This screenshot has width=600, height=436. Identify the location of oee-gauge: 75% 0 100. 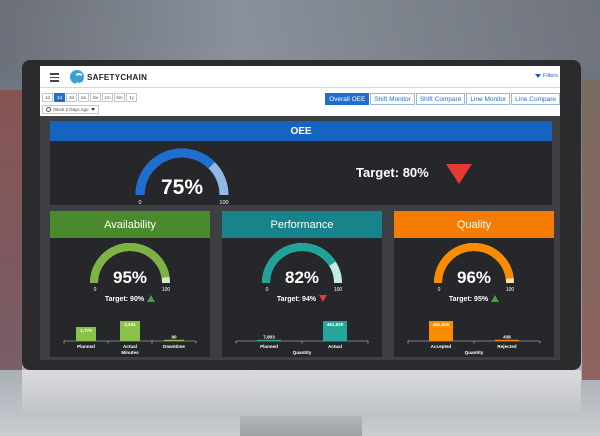
(182, 176).